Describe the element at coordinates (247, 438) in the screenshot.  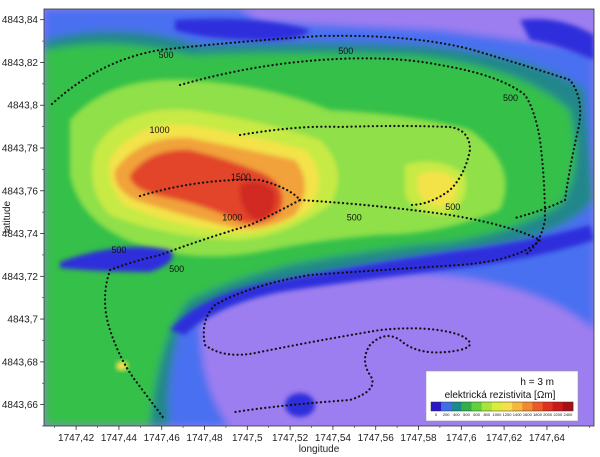
I see `x-tick-label: 1747,5` at that location.